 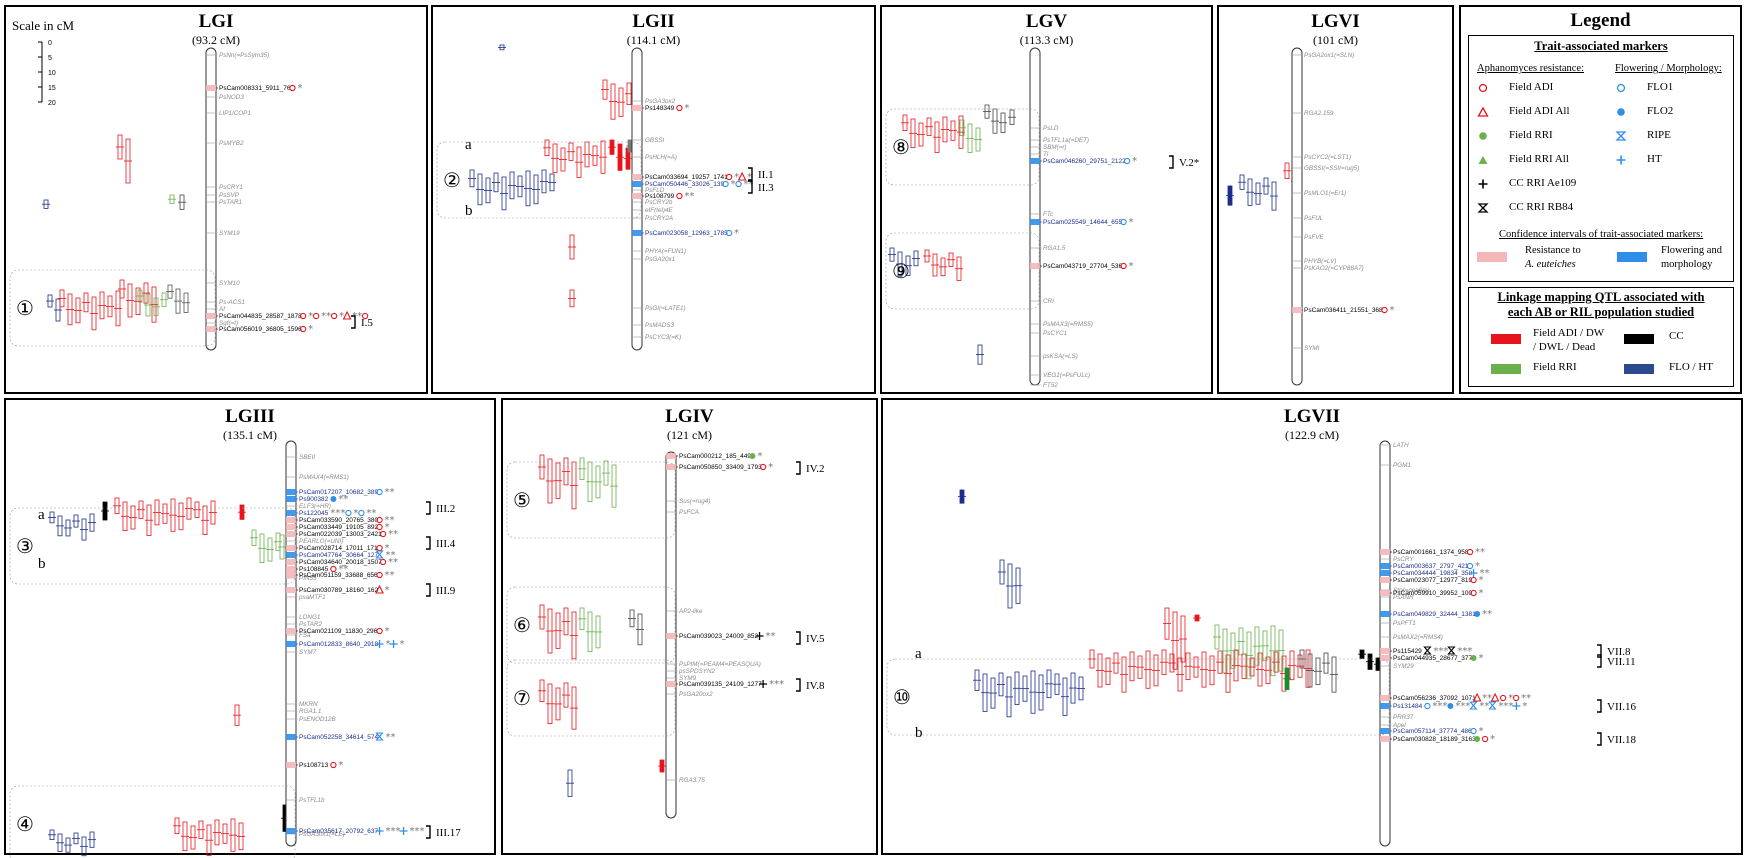 What do you see at coordinates (314, 513) in the screenshot?
I see `marker-label: Ps122045` at bounding box center [314, 513].